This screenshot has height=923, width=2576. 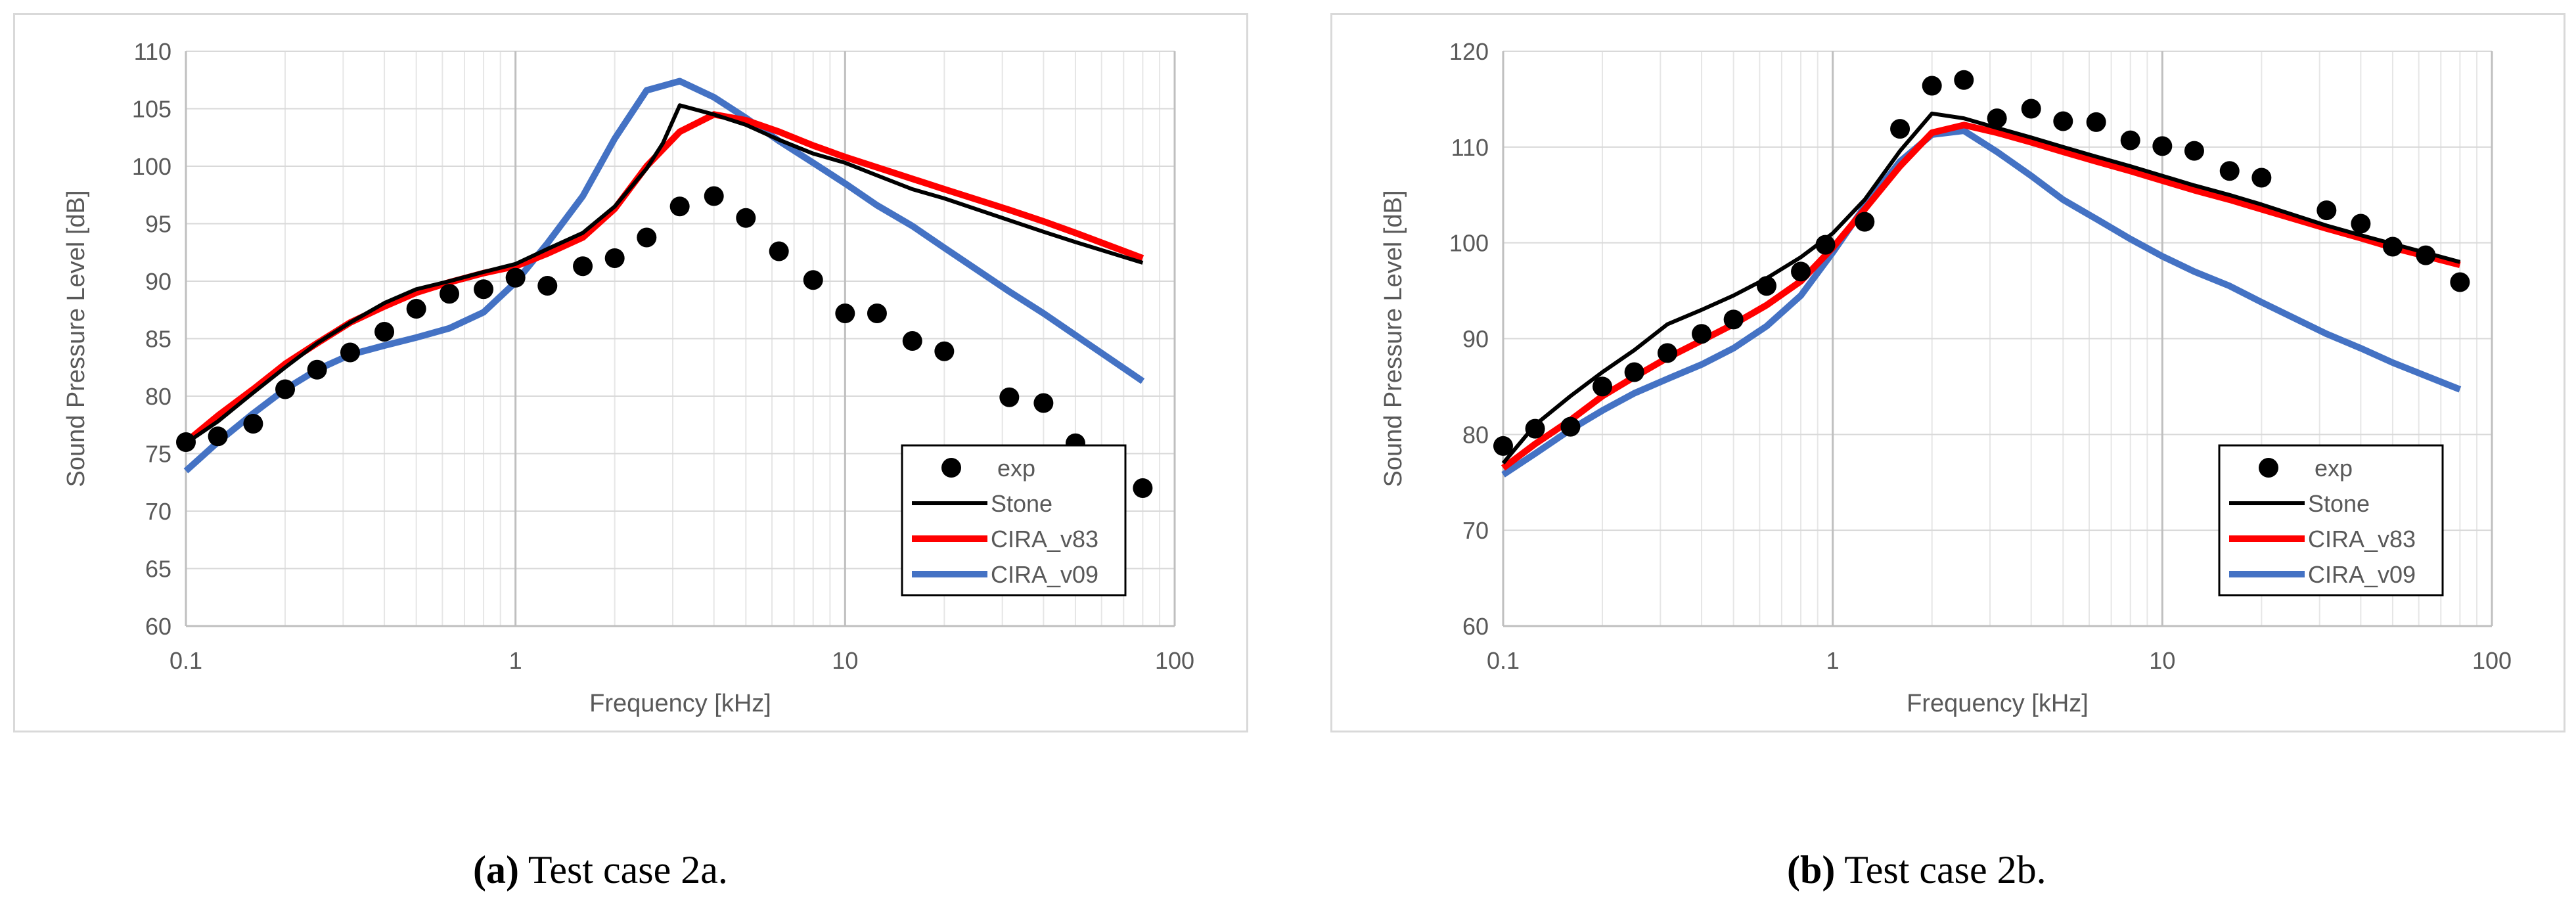 I want to click on caption-a-label: (a), so click(x=496, y=869).